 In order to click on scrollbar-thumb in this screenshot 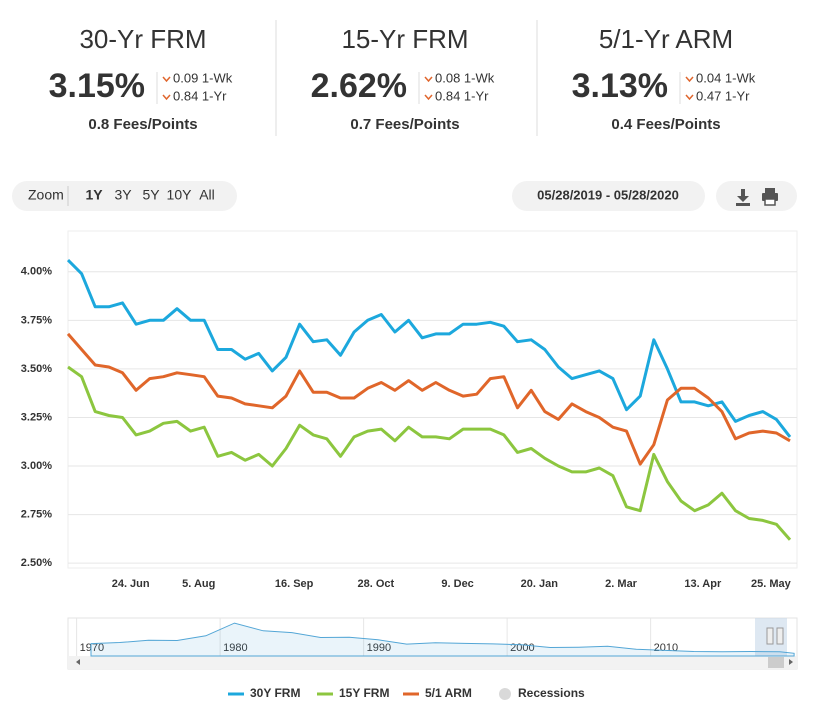, I will do `click(776, 662)`.